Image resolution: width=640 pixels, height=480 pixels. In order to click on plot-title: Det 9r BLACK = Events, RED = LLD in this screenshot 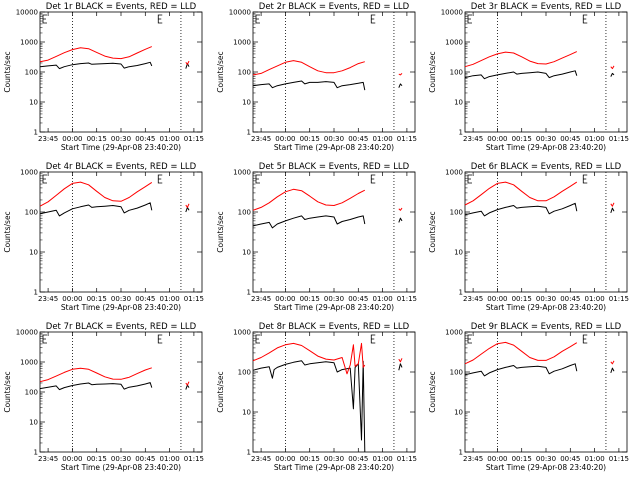, I will do `click(546, 327)`.